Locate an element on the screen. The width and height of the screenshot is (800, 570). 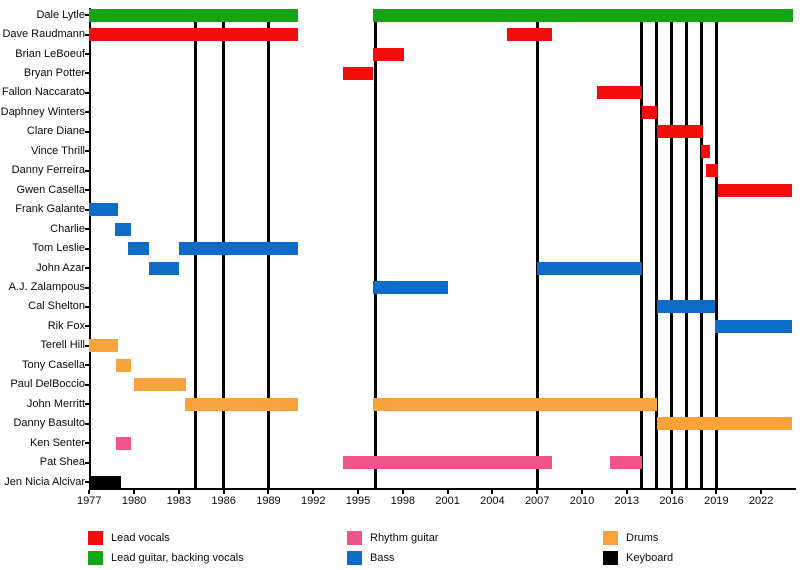
x-tick-label: 2013 is located at coordinates (626, 501).